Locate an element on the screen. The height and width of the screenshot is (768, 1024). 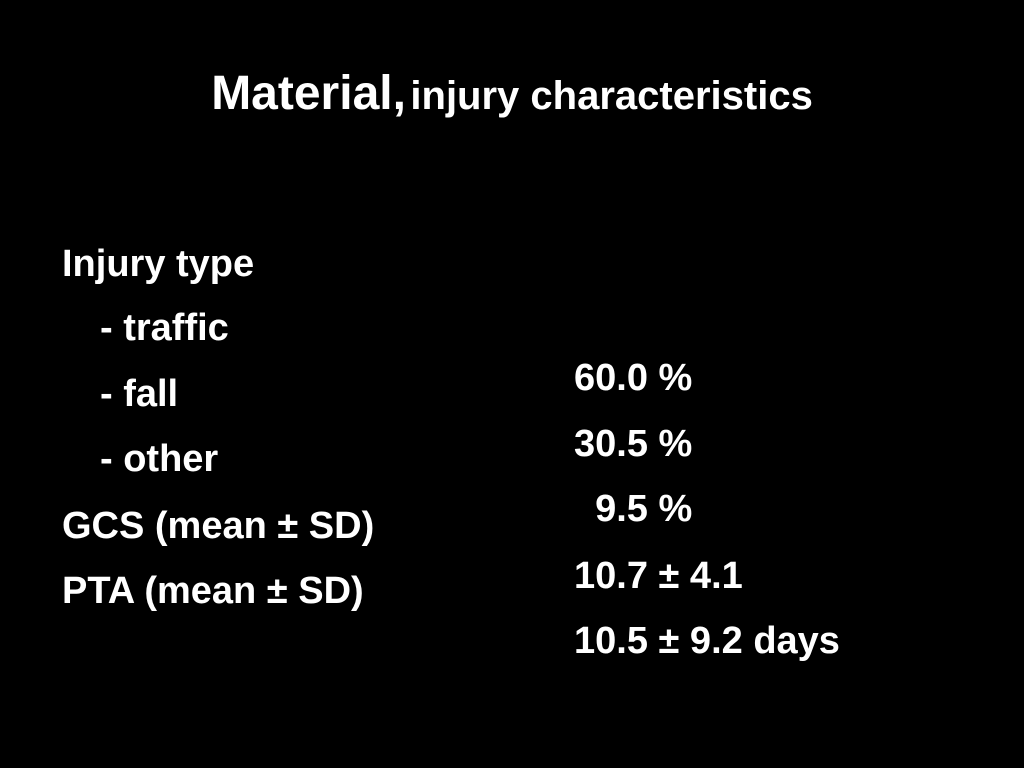
row-value: 9.5 % is located at coordinates (633, 509).